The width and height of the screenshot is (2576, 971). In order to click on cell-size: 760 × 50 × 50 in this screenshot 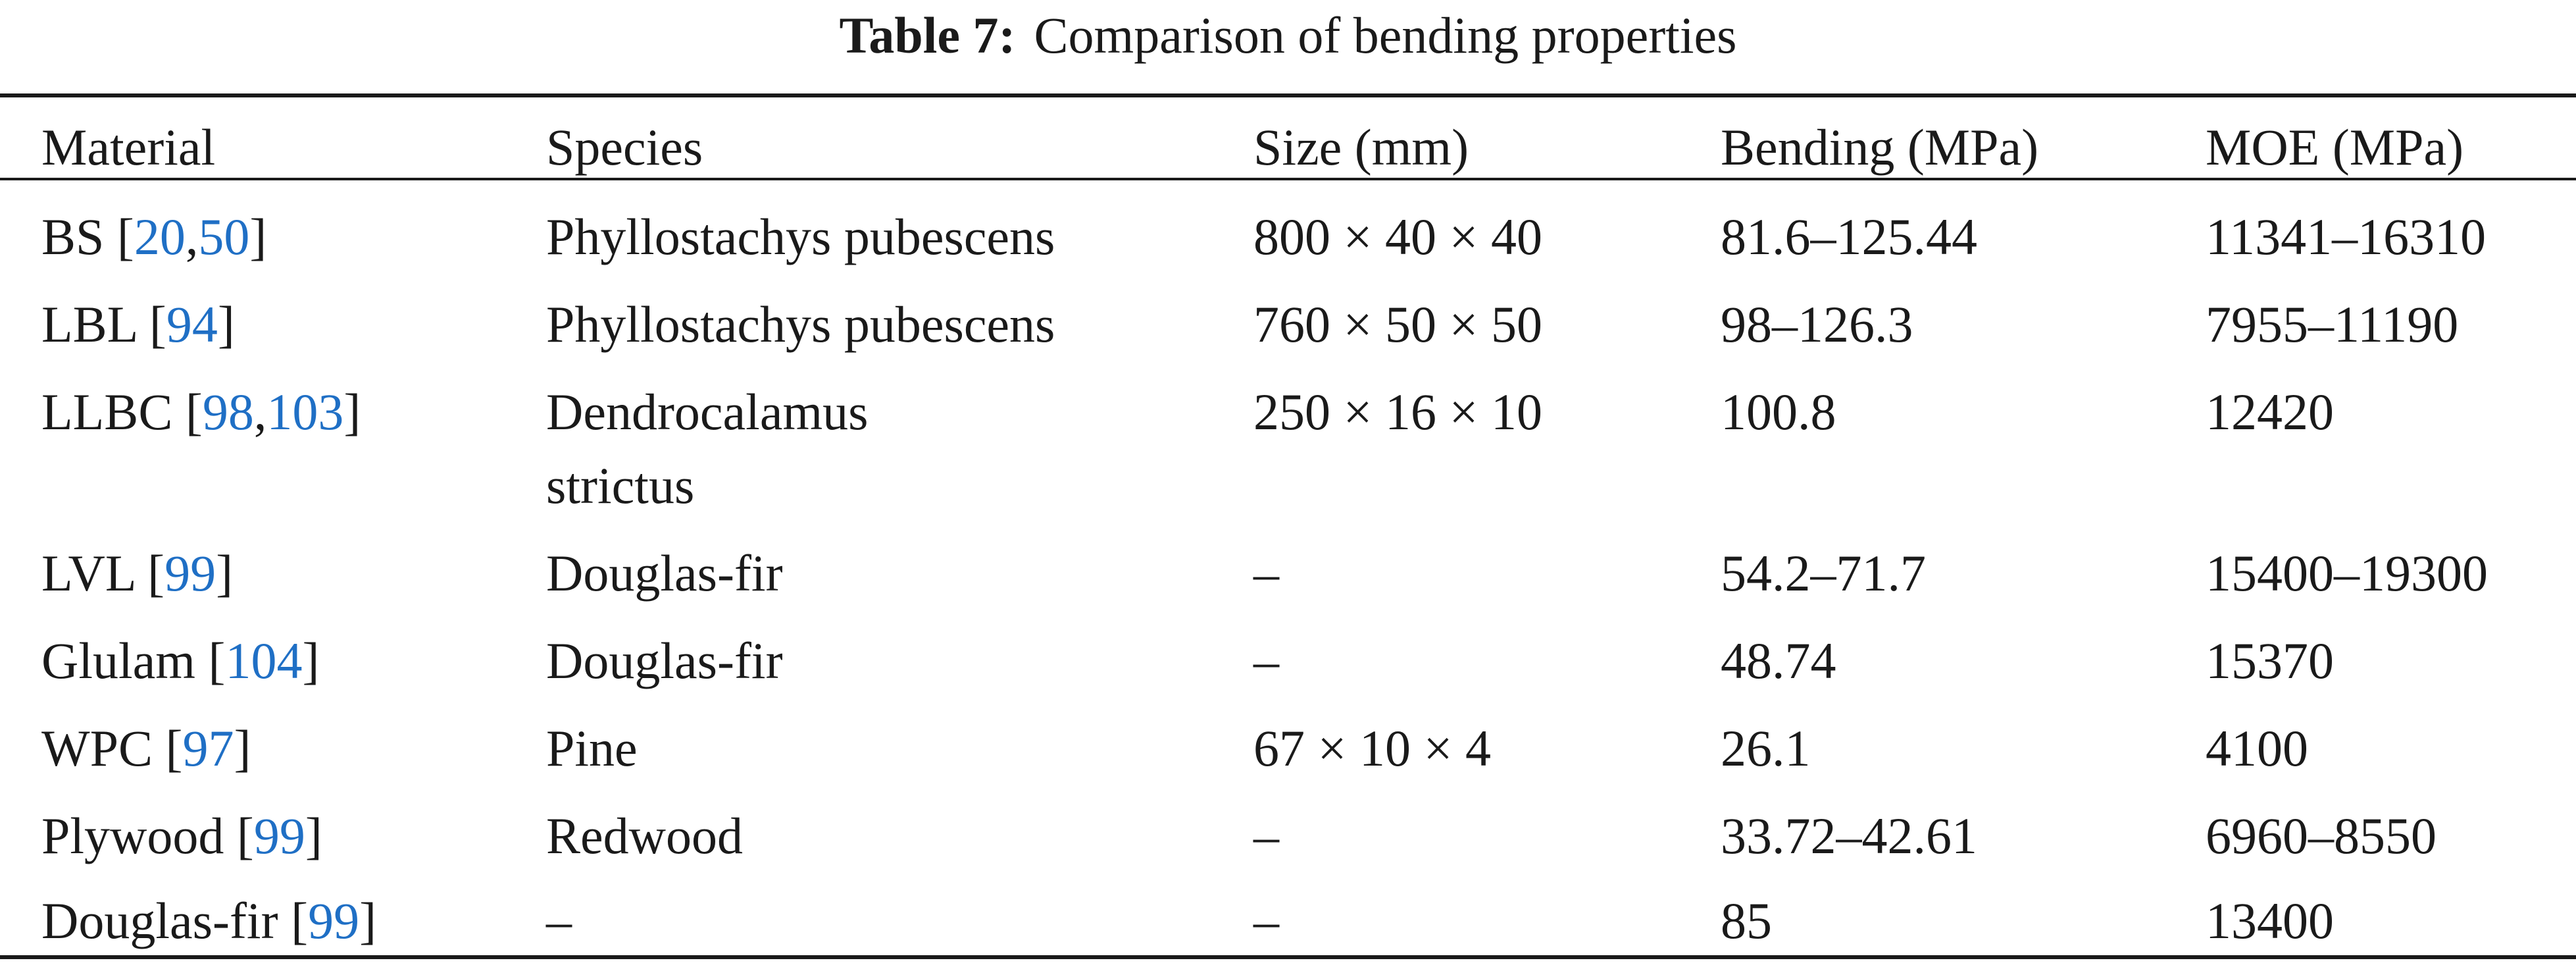, I will do `click(1397, 324)`.